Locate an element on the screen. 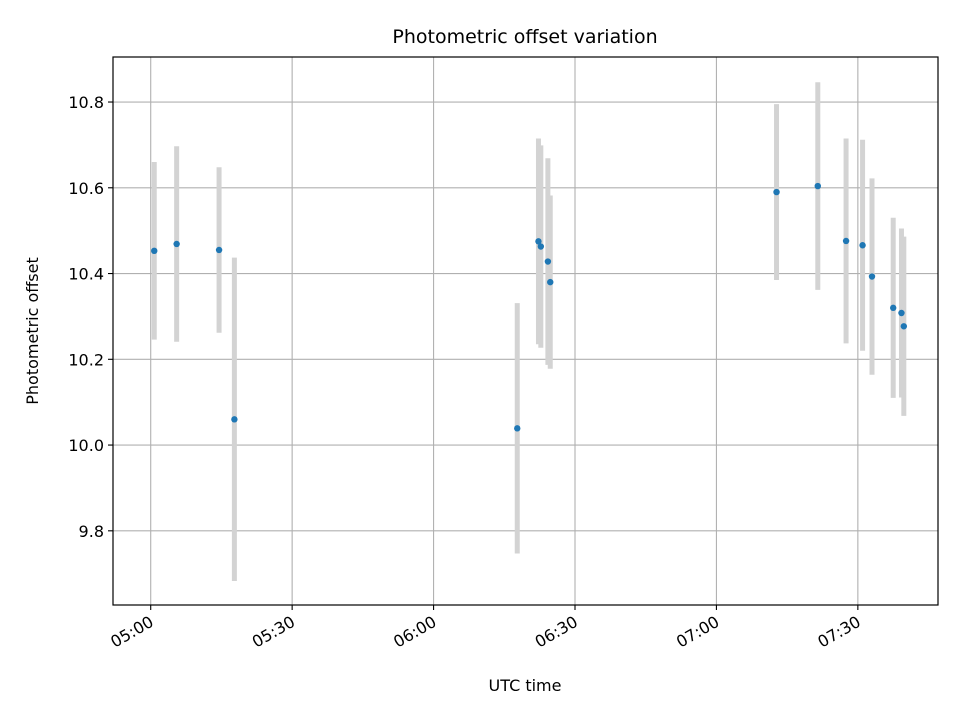 The height and width of the screenshot is (720, 960). y-tick-label: 10.2 is located at coordinates (86, 359).